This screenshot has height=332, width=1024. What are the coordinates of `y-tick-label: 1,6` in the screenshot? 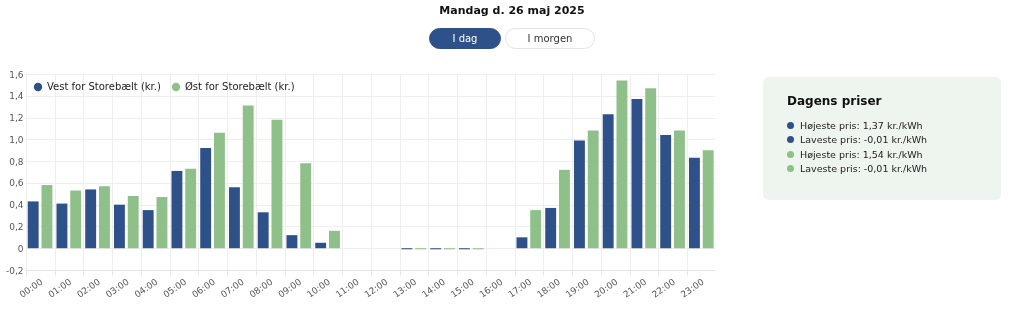 It's located at (16, 74).